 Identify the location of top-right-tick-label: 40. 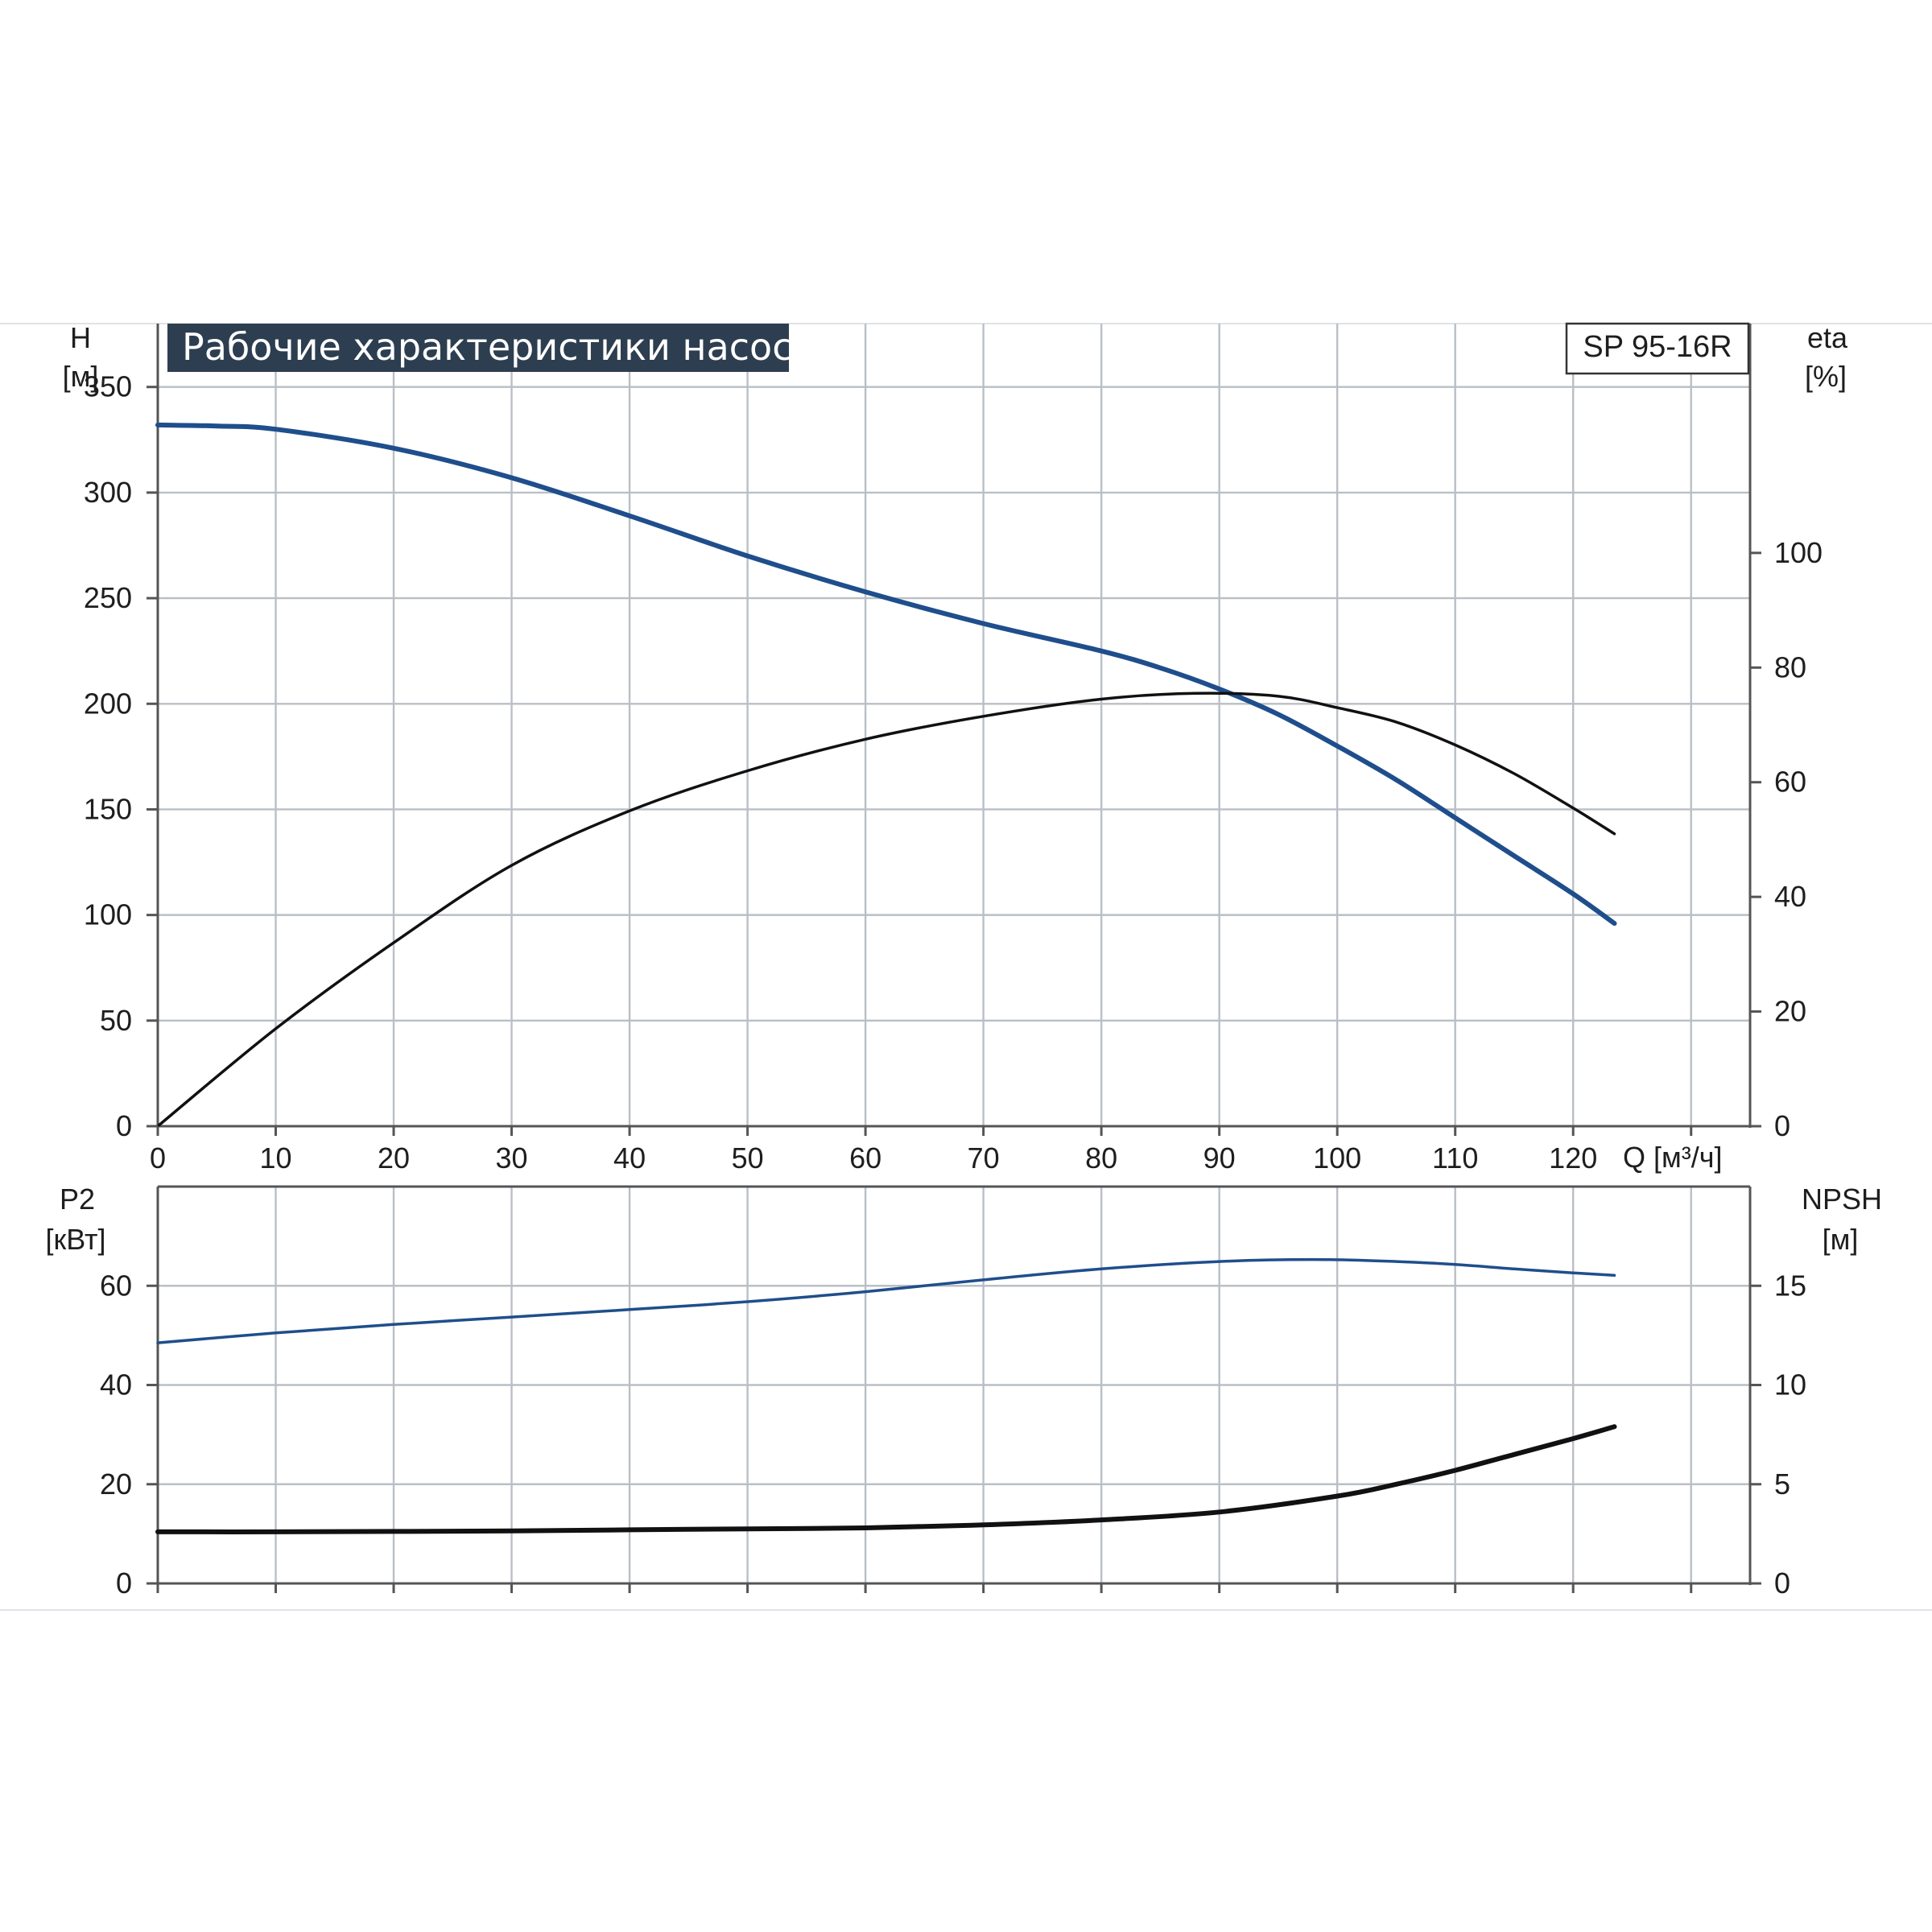
(1790, 896).